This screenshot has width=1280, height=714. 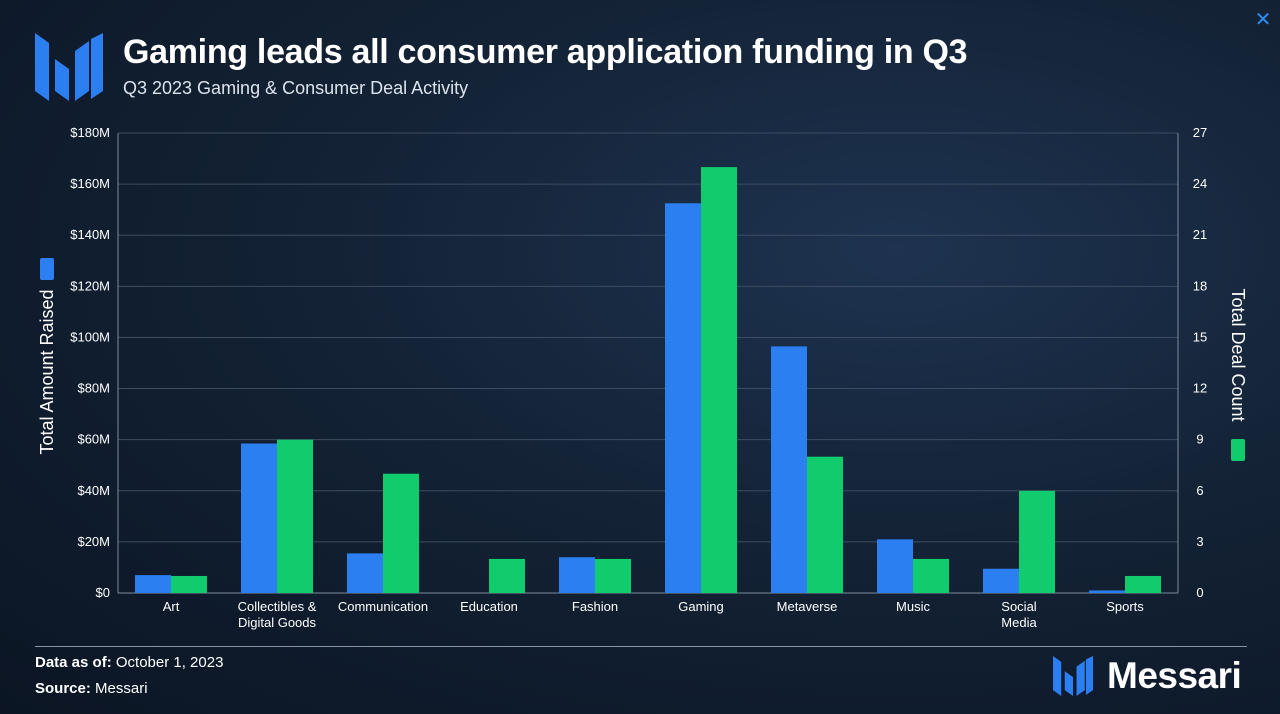 I want to click on x-tick-label: Collectibles &, so click(x=277, y=606).